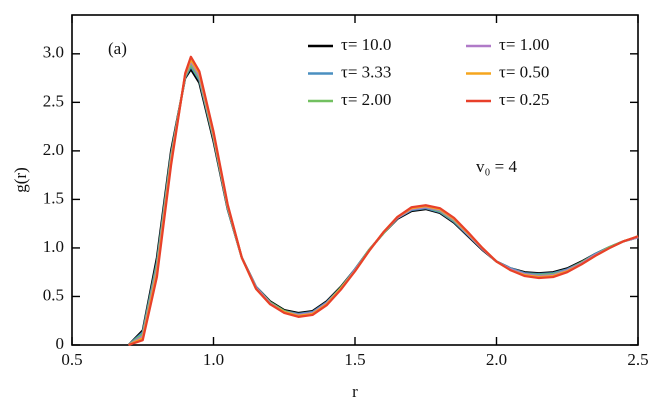 Image resolution: width=664 pixels, height=409 pixels. What do you see at coordinates (53, 197) in the screenshot?
I see `y-tick-label: 1.5` at bounding box center [53, 197].